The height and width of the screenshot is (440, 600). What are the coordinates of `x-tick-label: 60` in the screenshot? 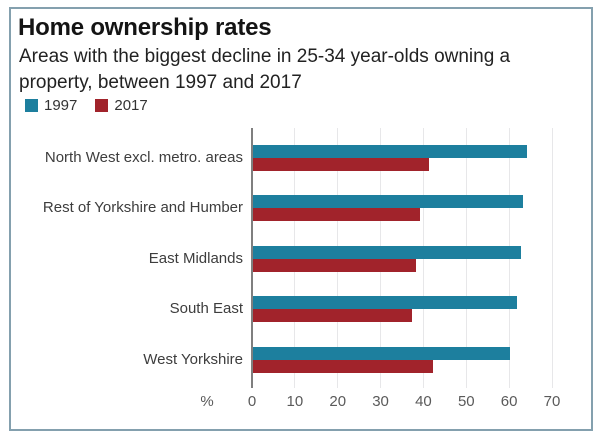 It's located at (509, 401).